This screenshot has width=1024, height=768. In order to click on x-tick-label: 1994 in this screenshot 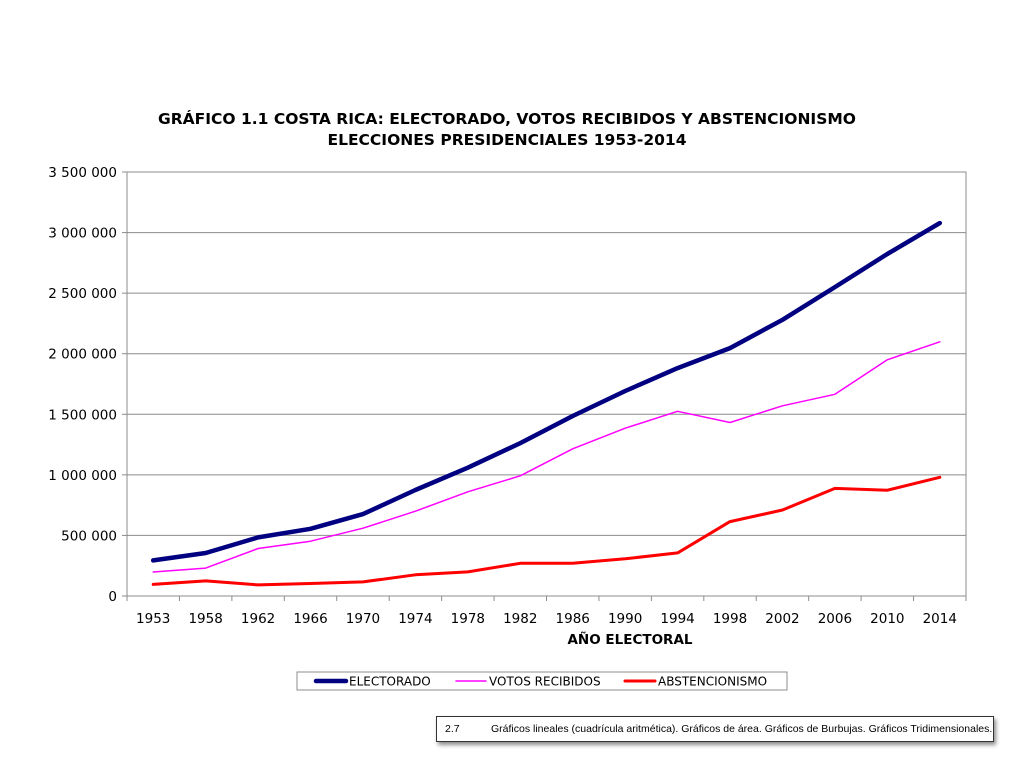, I will do `click(677, 619)`.